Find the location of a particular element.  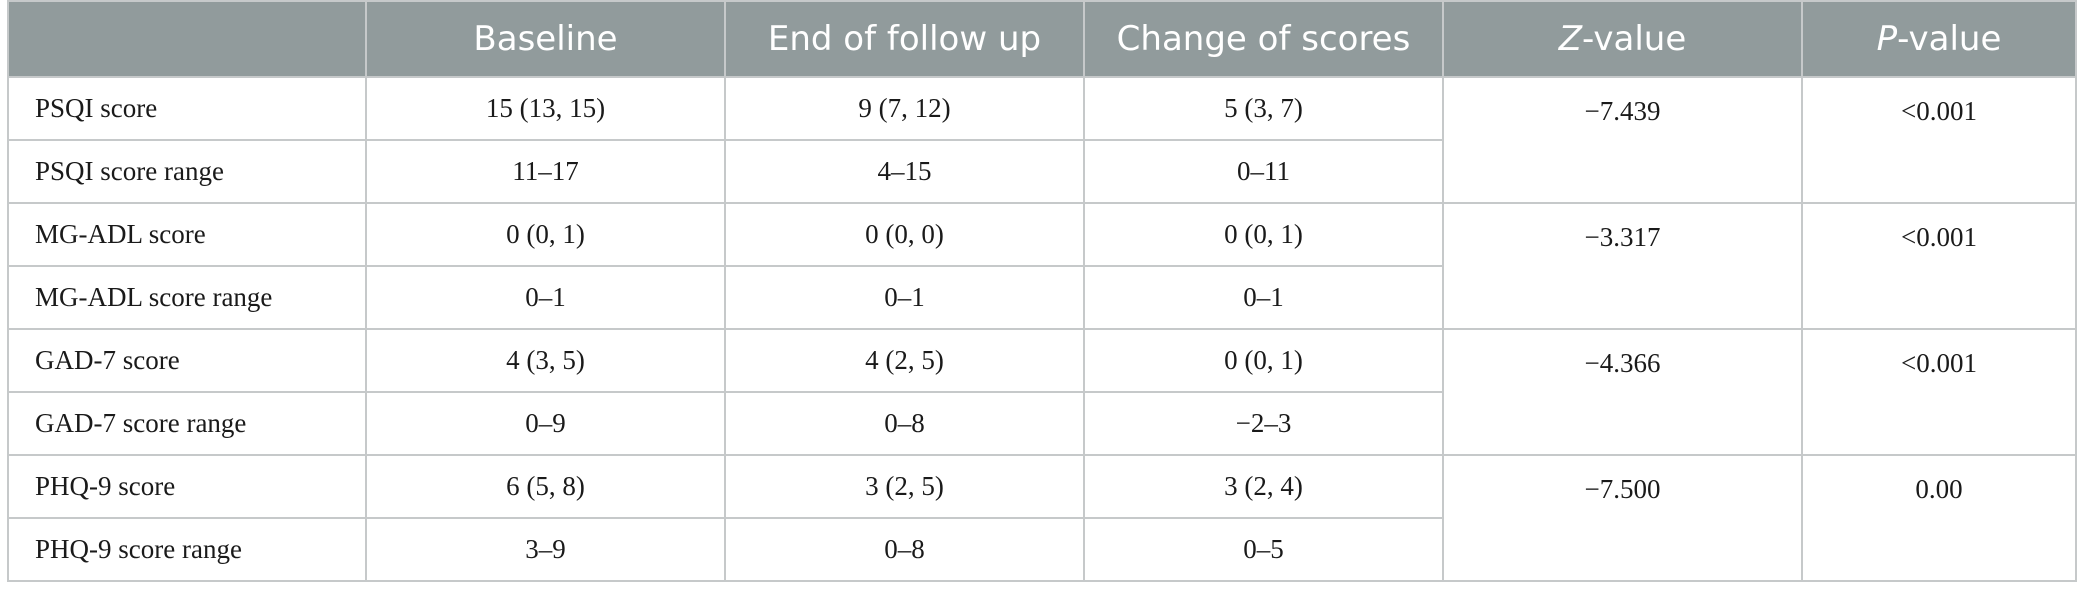

row-label: GAD-7 score is located at coordinates (187, 360).